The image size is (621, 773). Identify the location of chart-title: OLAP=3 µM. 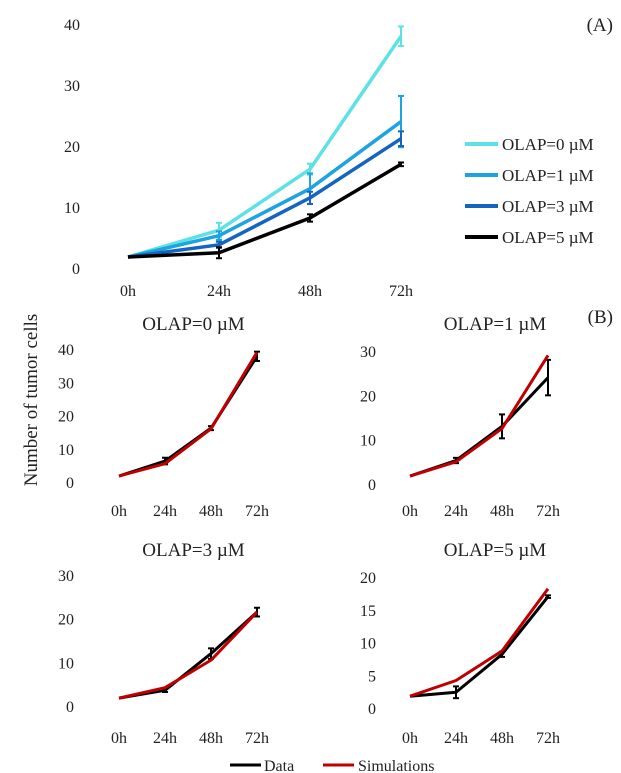
(193, 550).